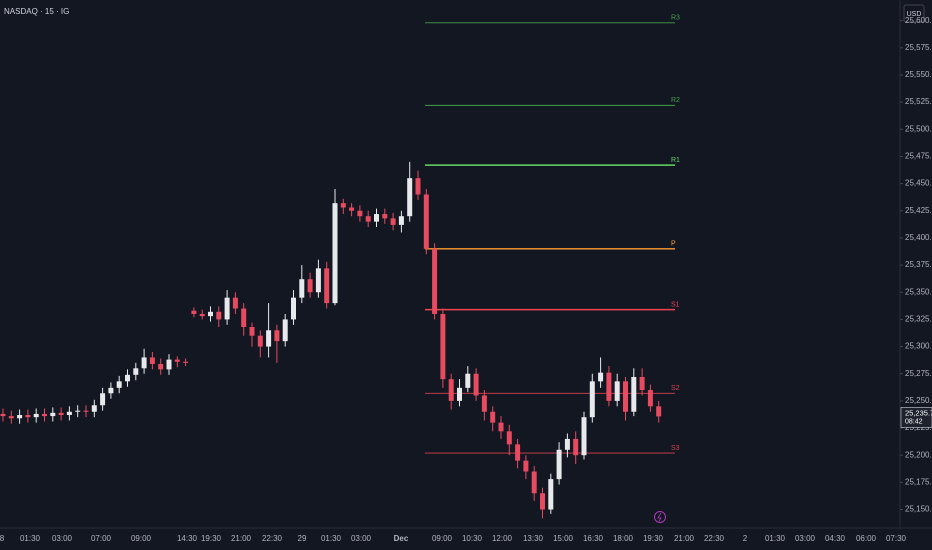 The height and width of the screenshot is (550, 932). Describe the element at coordinates (675, 160) in the screenshot. I see `pivot-label: R1` at that location.